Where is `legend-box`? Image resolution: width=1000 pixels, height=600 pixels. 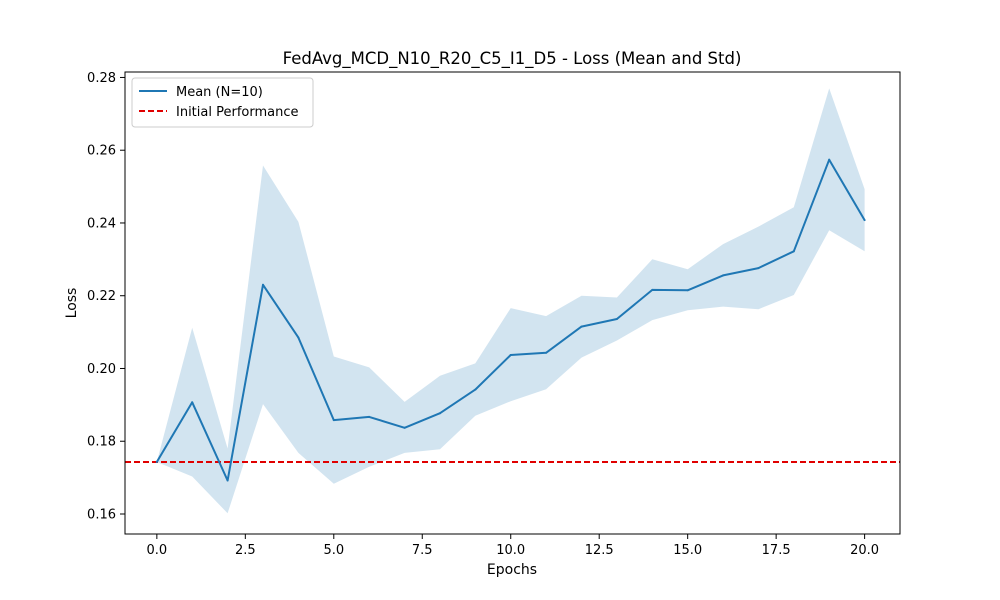
legend-box is located at coordinates (222, 102).